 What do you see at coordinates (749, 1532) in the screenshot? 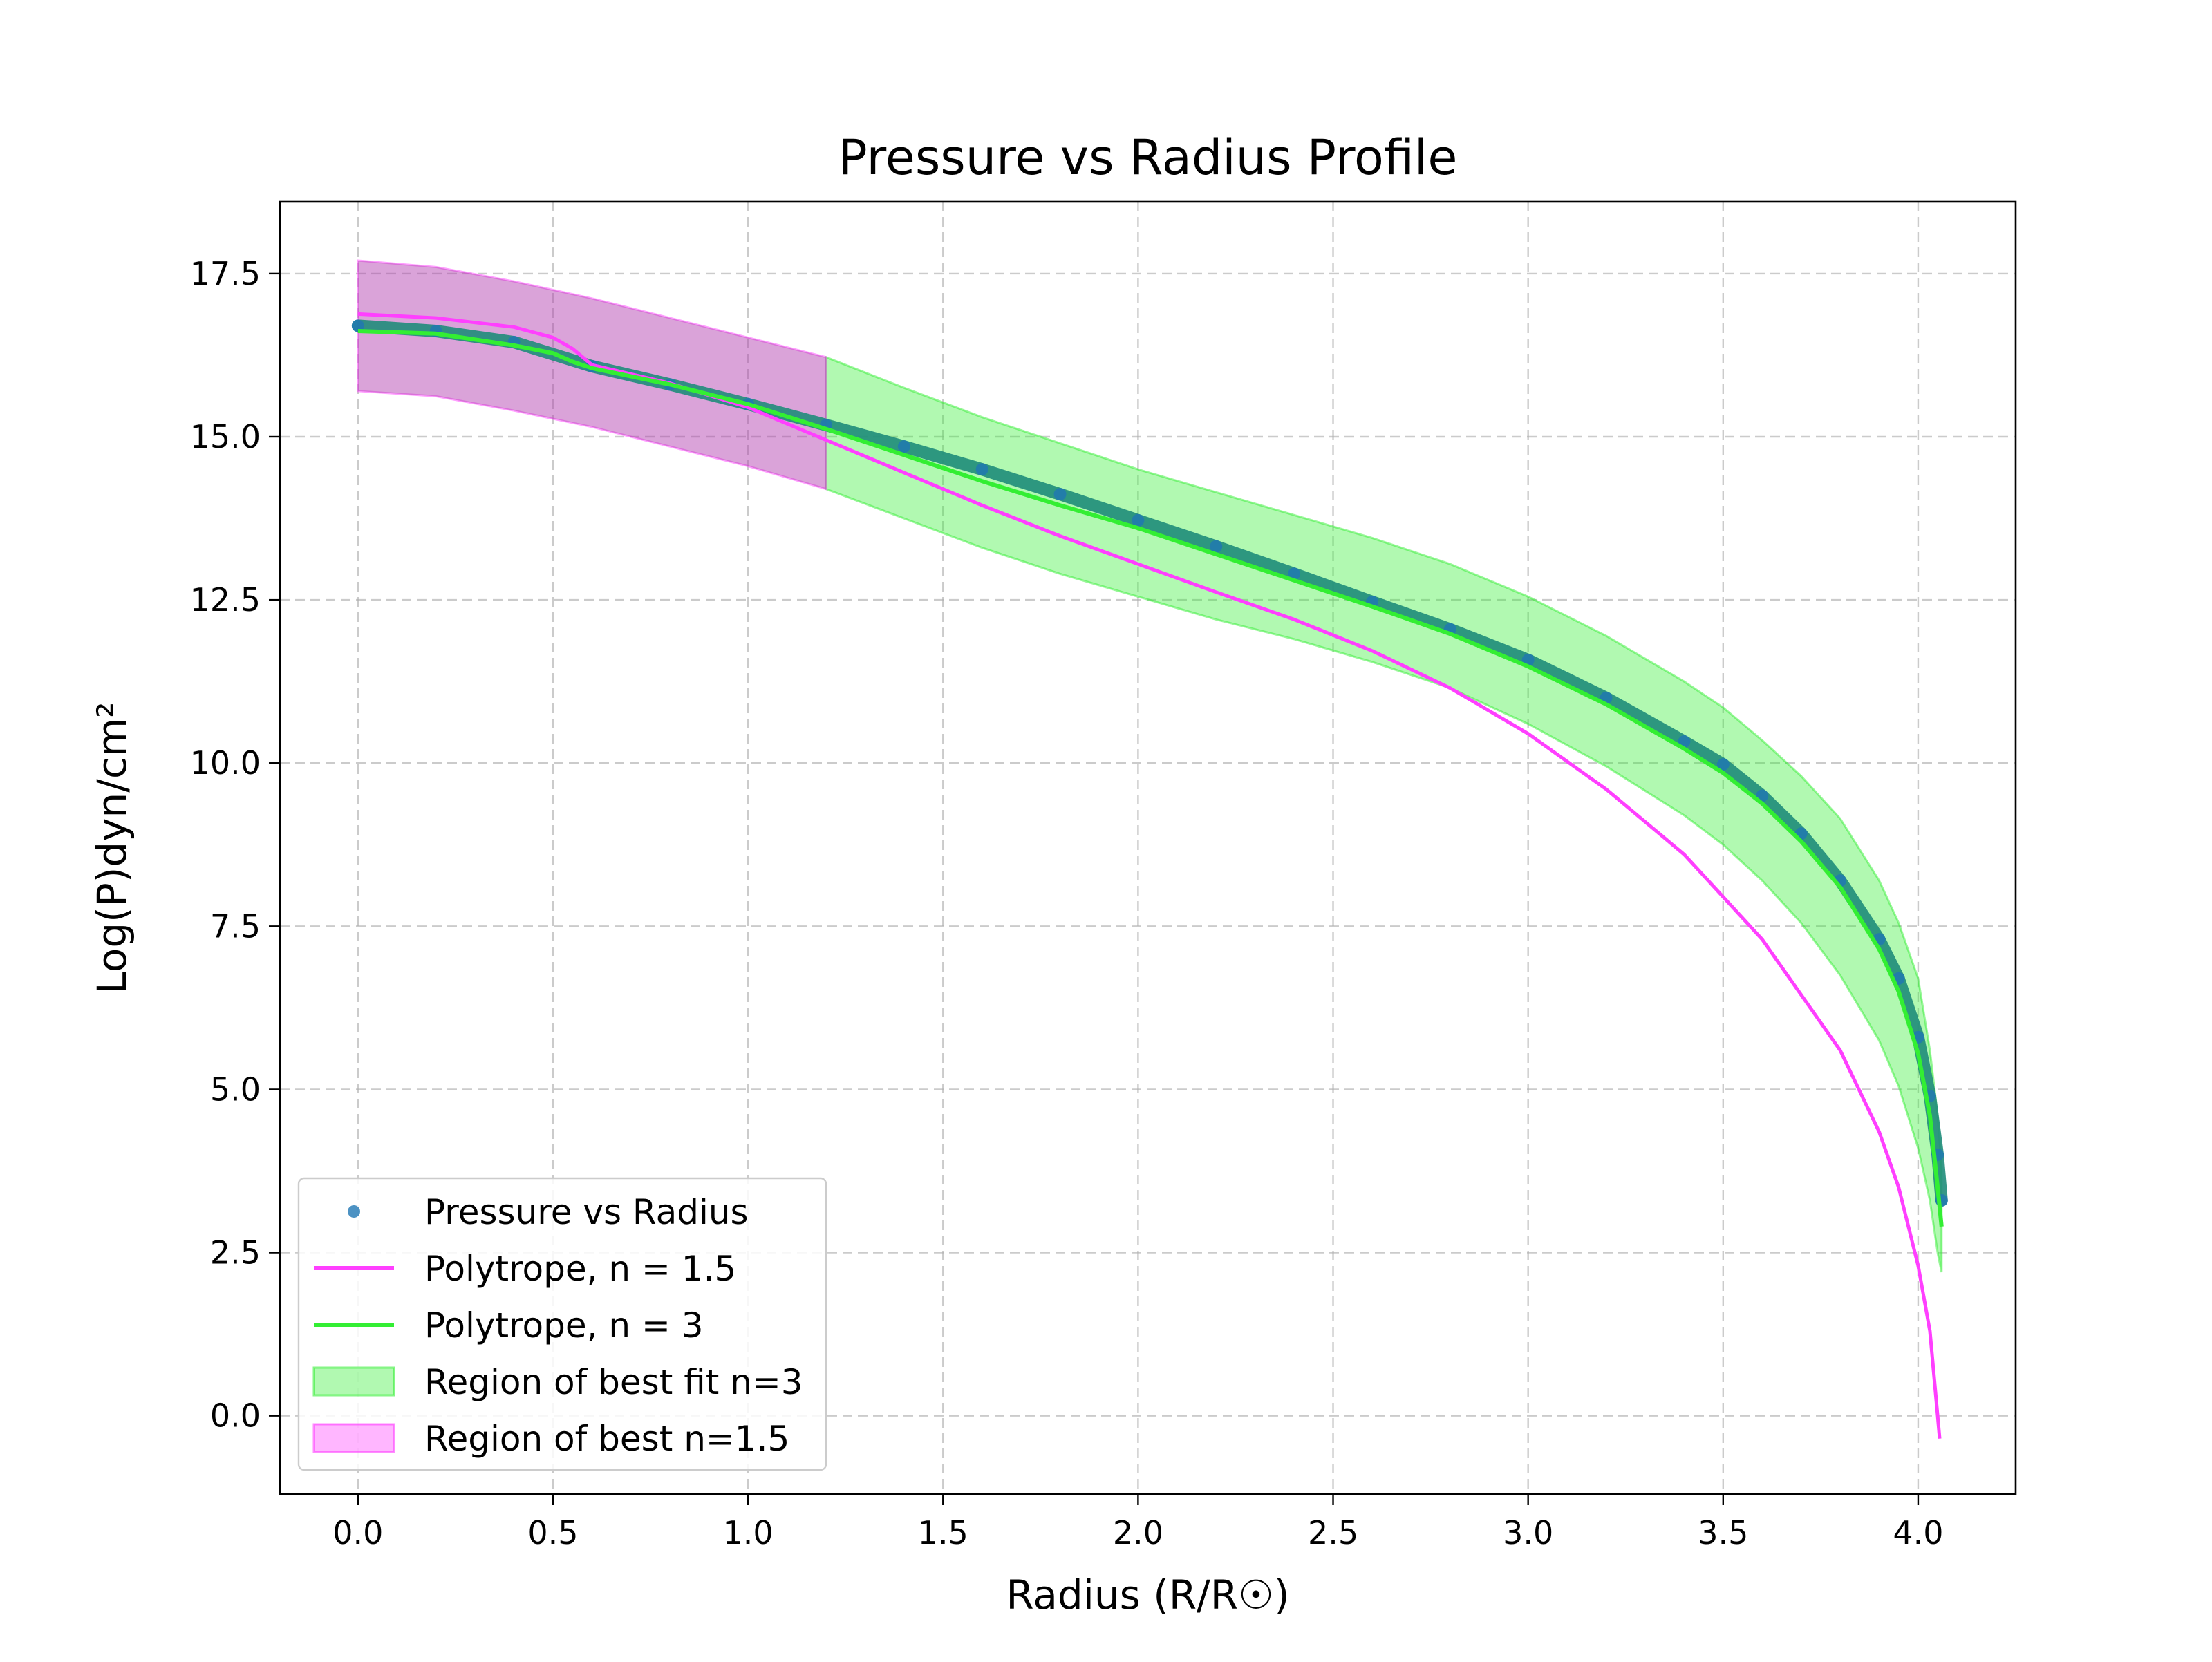
I see `x-tick-label: 1.0` at bounding box center [749, 1532].